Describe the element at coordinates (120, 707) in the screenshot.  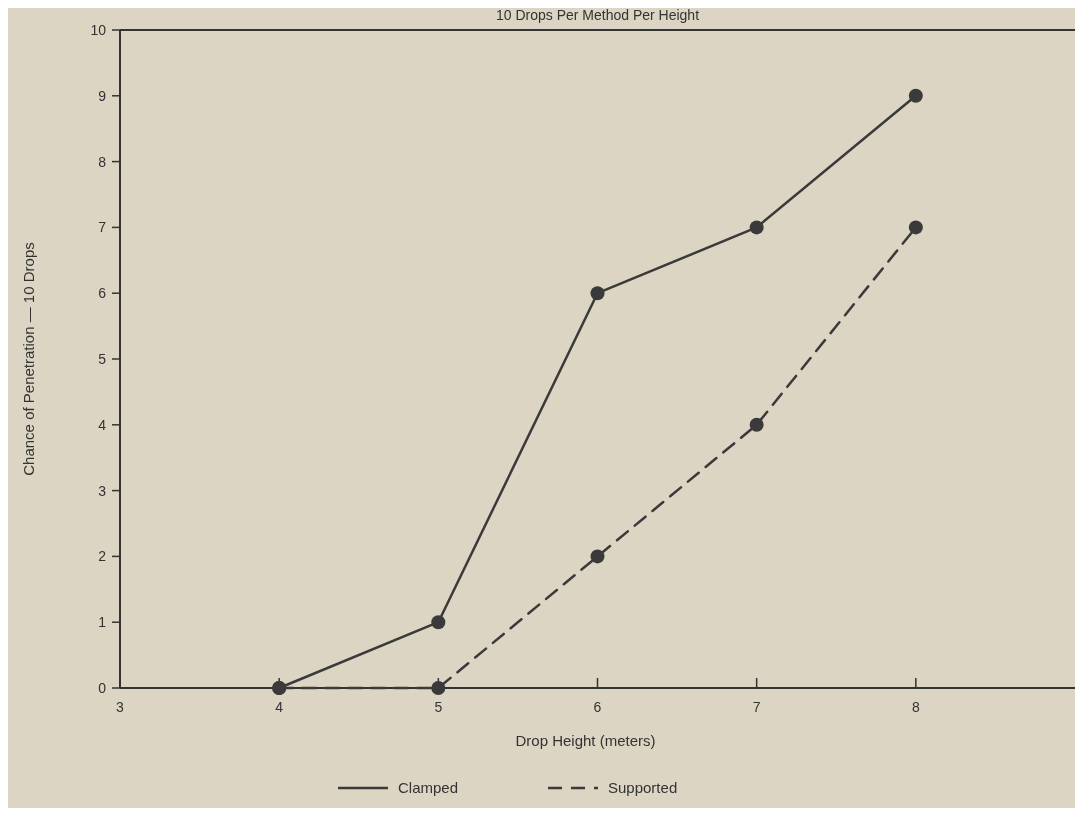
I see `x-tick-label: 3` at that location.